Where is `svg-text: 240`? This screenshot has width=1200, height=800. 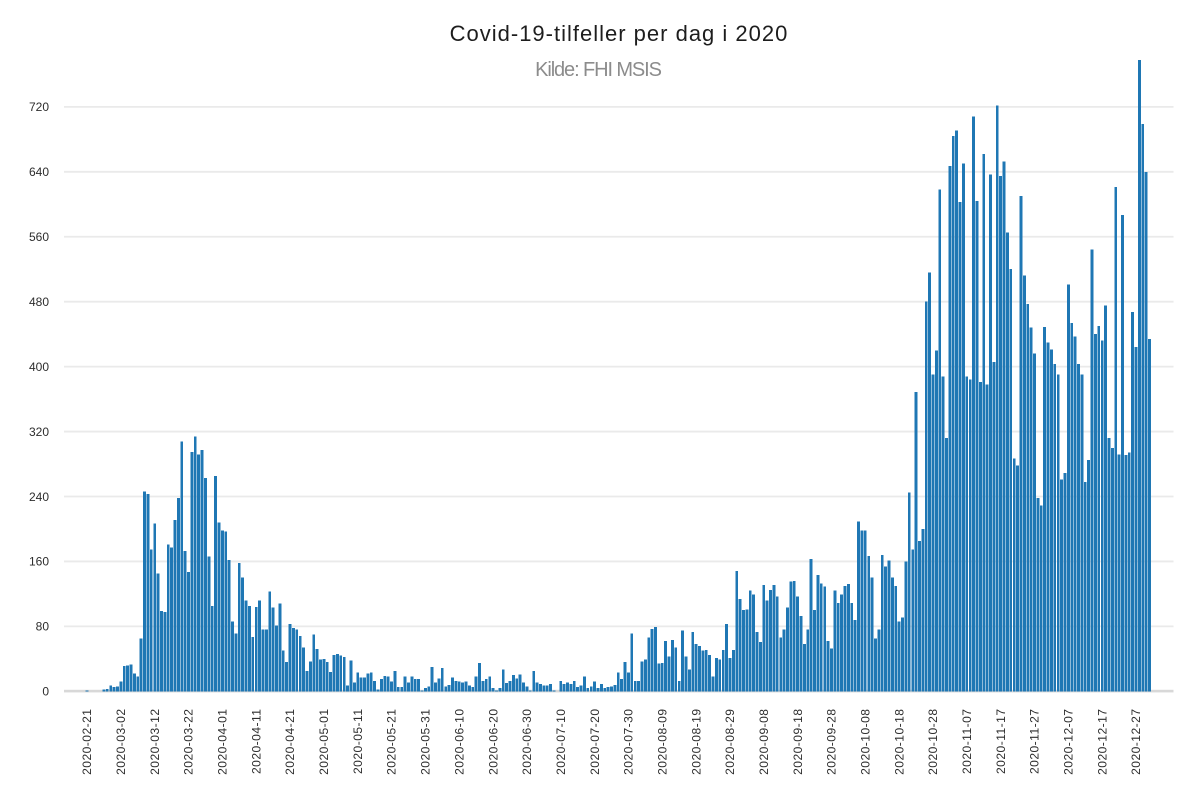 svg-text: 240 is located at coordinates (39, 497).